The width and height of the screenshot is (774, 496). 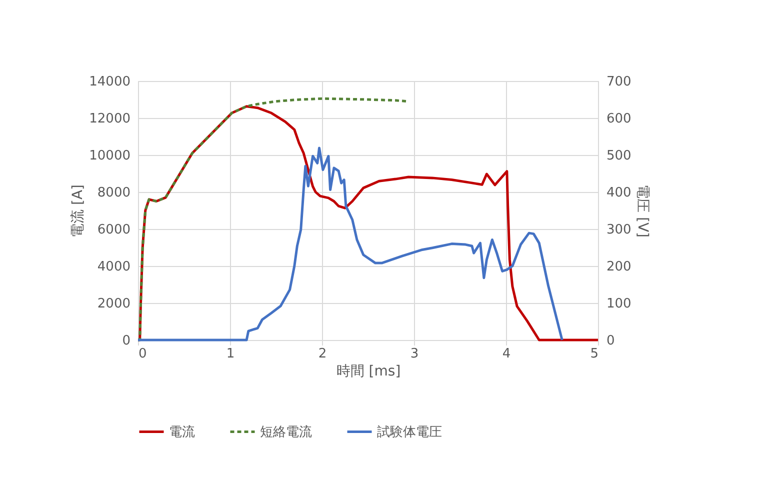 I want to click on y2-tick-label: 700, so click(x=619, y=82).